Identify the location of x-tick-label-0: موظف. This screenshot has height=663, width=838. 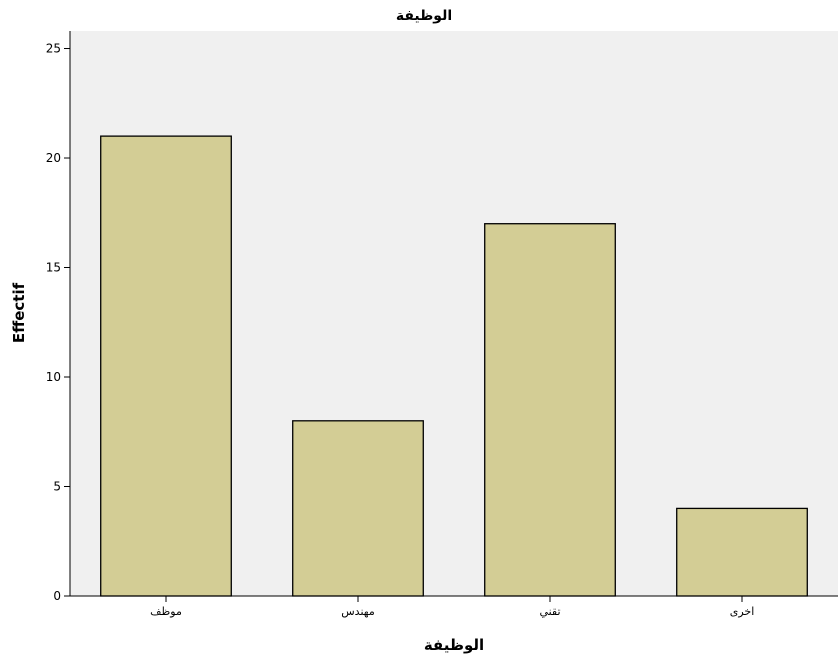
(166, 611).